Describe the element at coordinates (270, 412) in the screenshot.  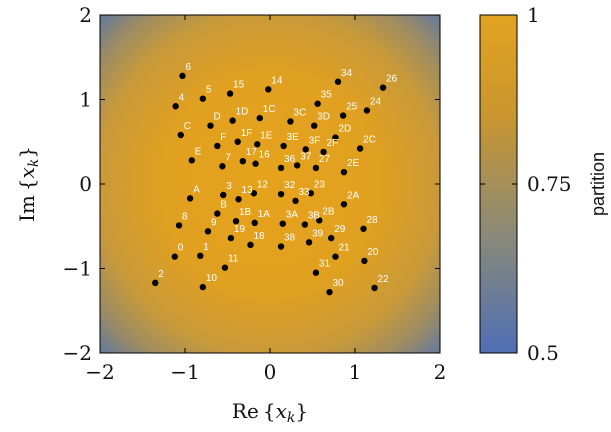
I see `x-axis-label: Re {xk}` at that location.